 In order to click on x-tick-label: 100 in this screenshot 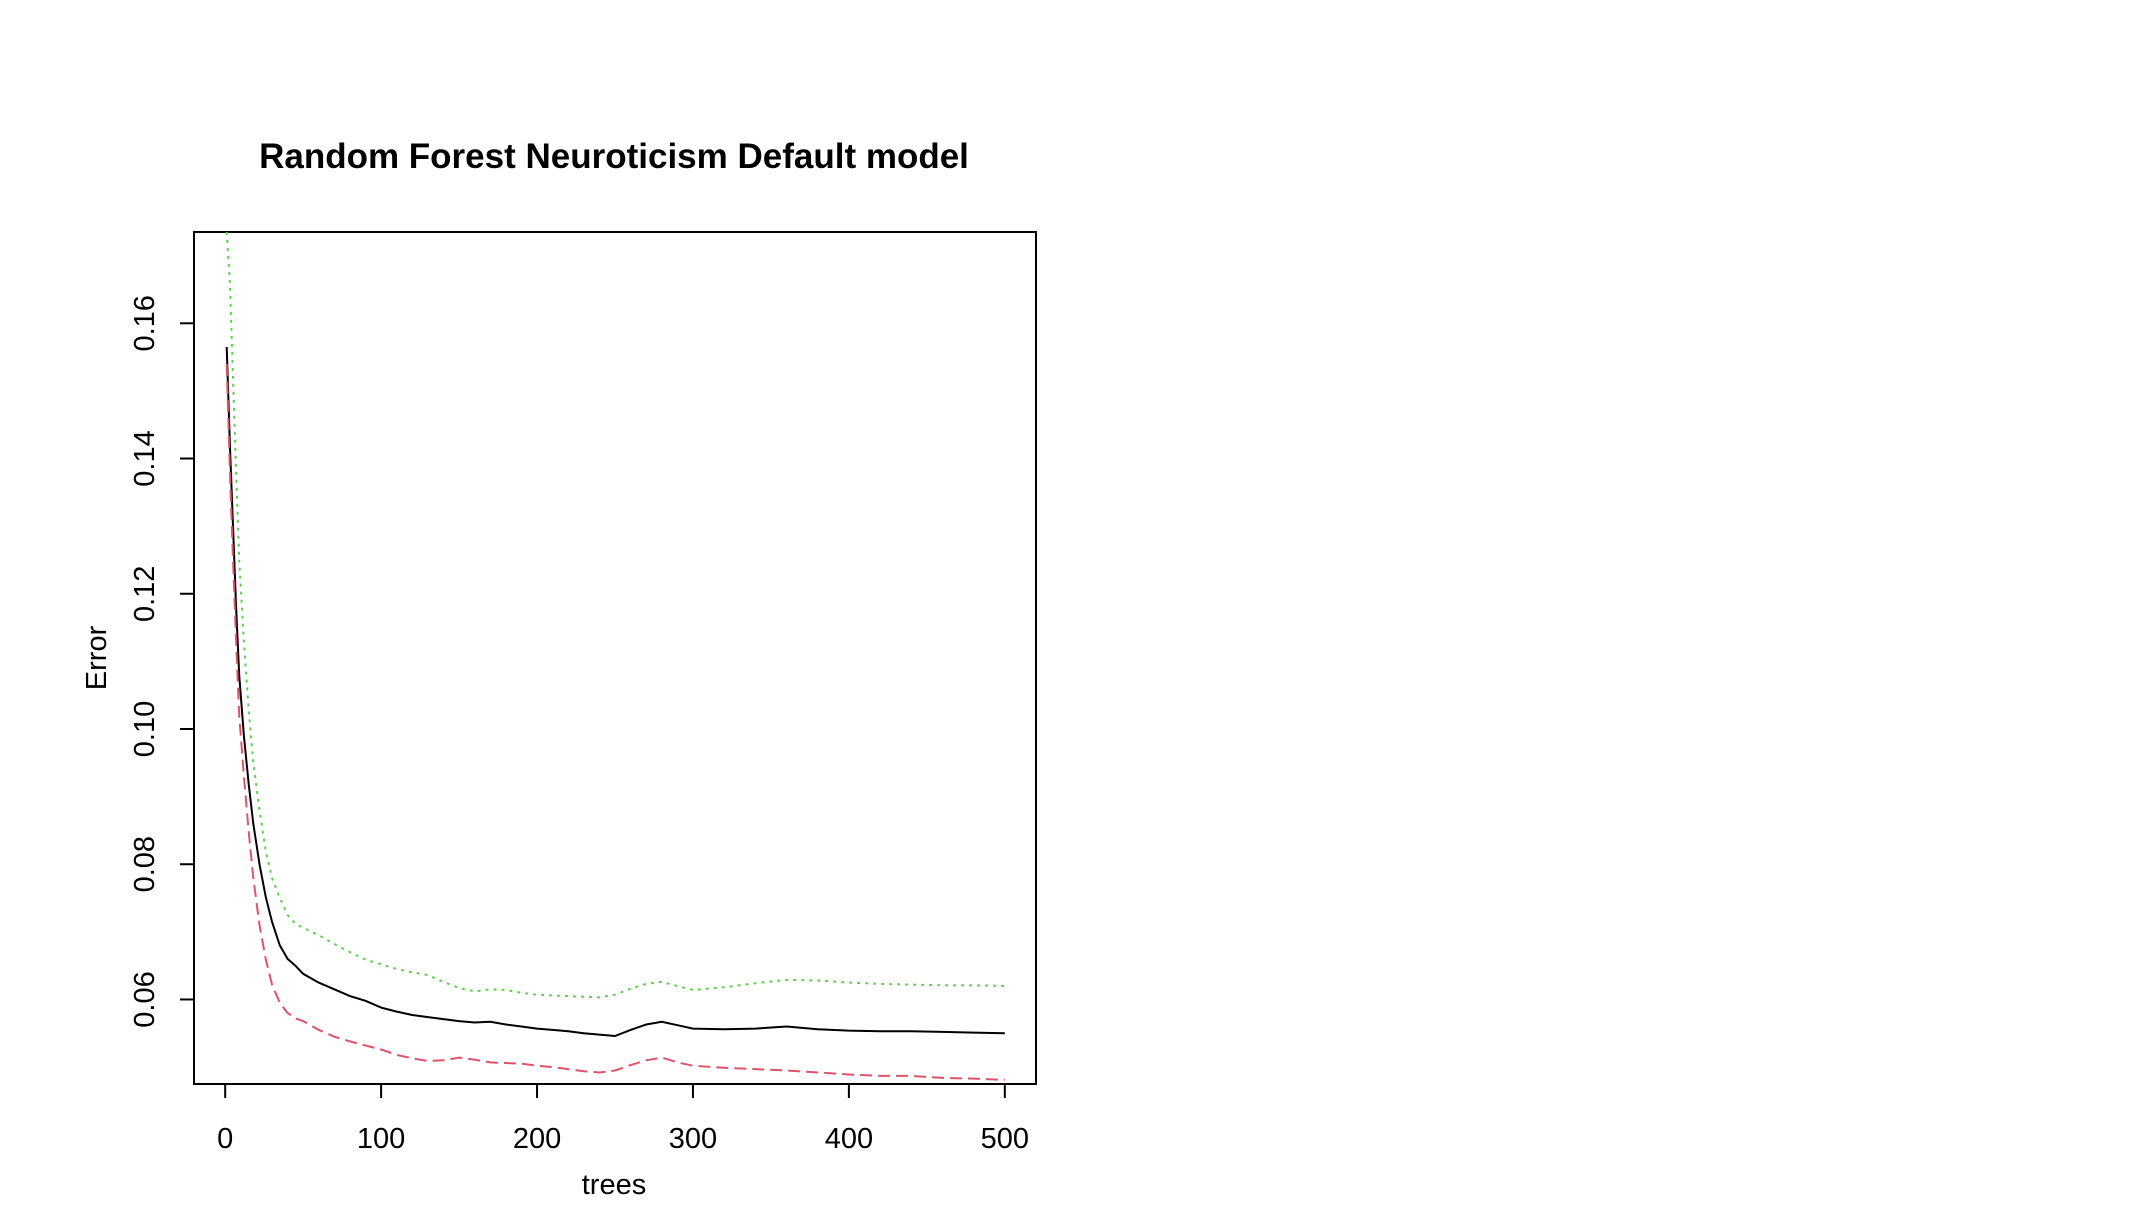, I will do `click(381, 1139)`.